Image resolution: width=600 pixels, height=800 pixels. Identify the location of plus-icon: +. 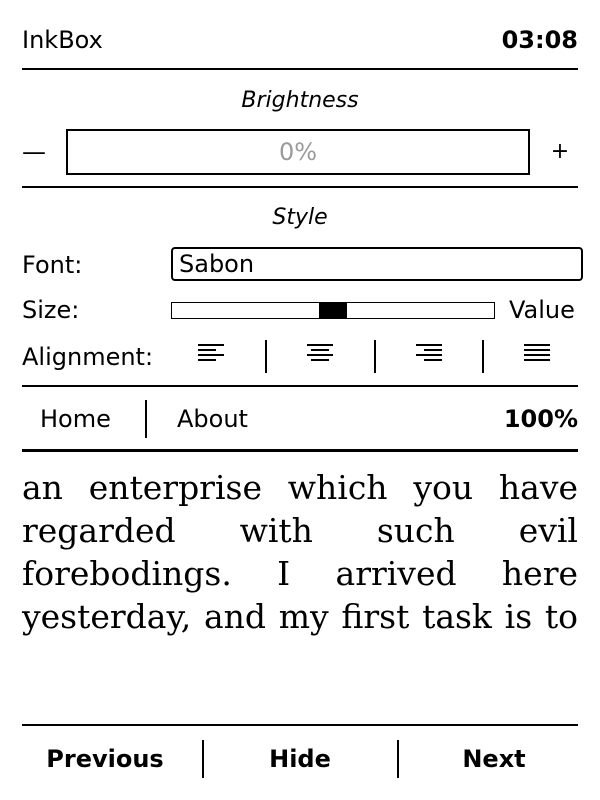
(560, 151).